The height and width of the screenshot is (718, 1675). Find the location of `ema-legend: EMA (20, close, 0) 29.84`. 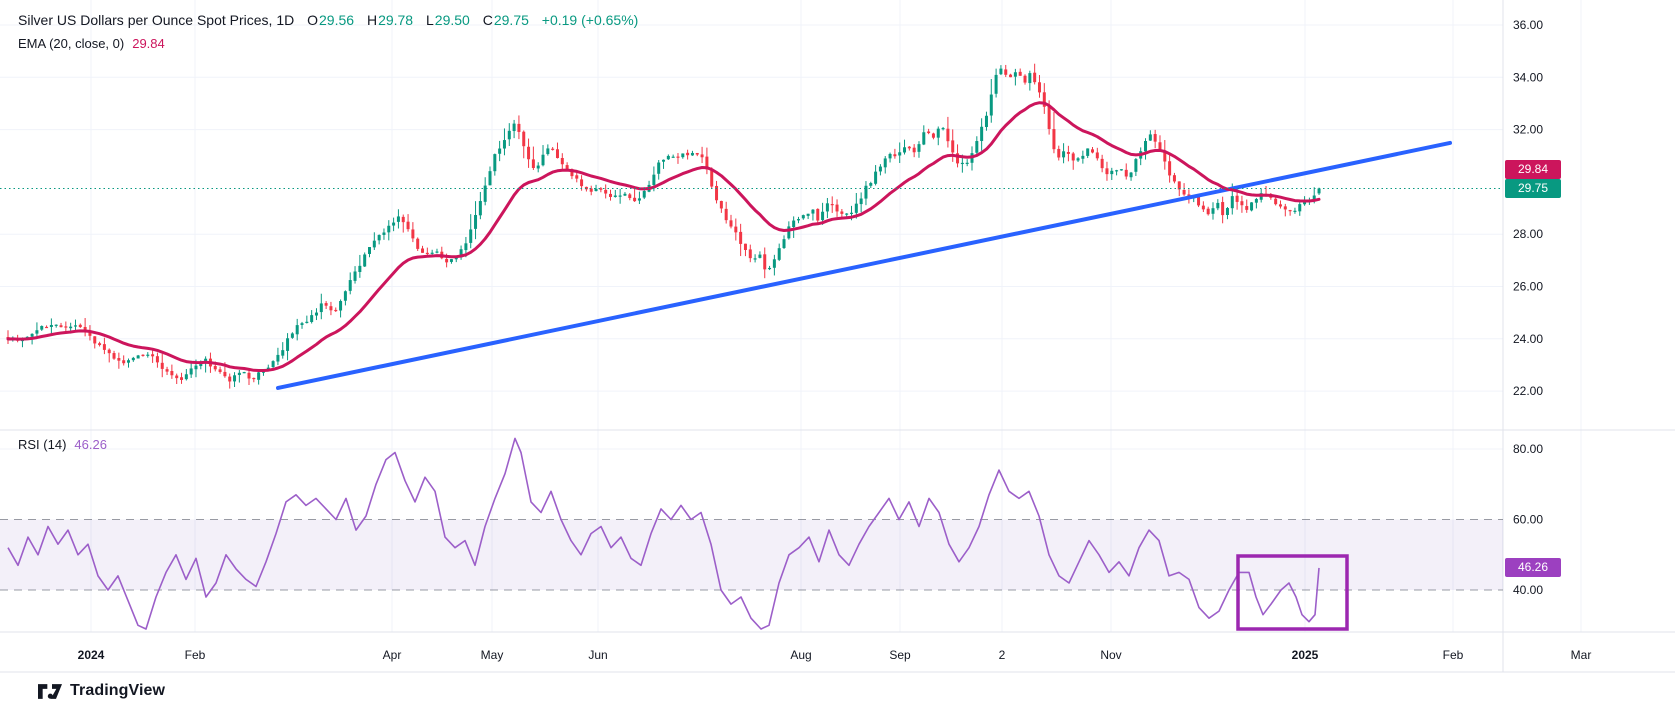

ema-legend: EMA (20, close, 0) 29.84 is located at coordinates (91, 43).